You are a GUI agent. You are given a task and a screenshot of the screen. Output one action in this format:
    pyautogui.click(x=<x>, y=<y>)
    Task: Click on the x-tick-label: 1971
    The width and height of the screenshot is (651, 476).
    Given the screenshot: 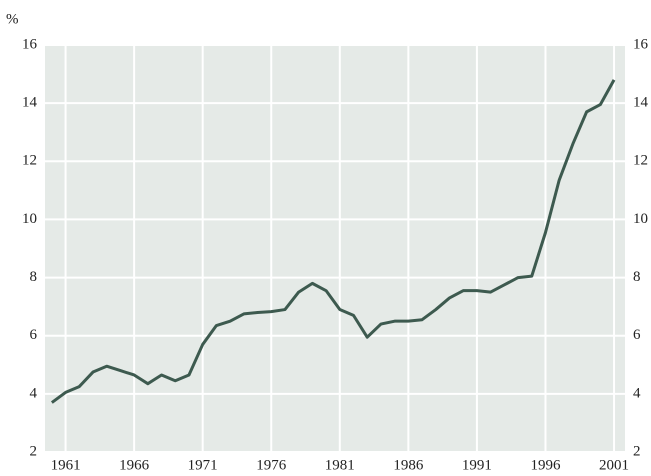 What is the action you would take?
    pyautogui.click(x=203, y=465)
    